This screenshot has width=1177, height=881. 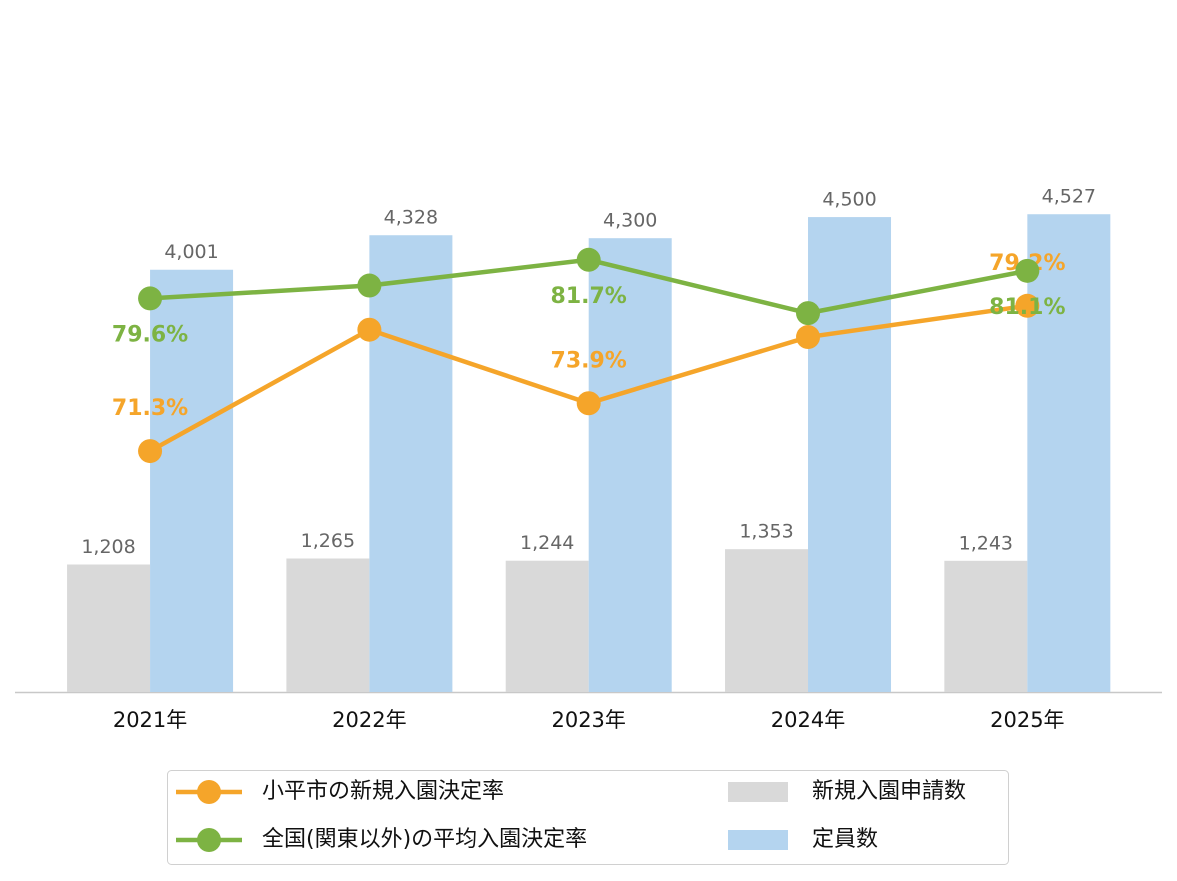 I want to click on bar-value-label: 4,001, so click(x=191, y=252).